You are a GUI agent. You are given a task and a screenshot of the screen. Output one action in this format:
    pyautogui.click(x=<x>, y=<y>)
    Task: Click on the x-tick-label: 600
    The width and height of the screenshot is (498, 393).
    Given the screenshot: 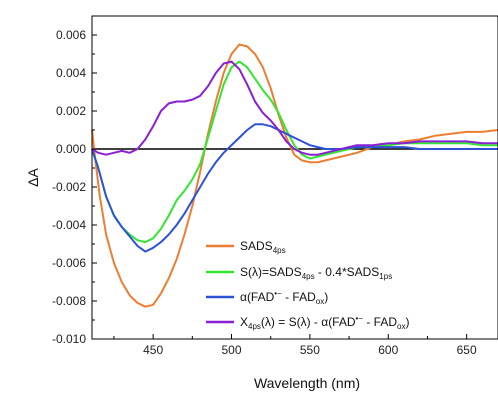 What is the action you would take?
    pyautogui.click(x=388, y=350)
    